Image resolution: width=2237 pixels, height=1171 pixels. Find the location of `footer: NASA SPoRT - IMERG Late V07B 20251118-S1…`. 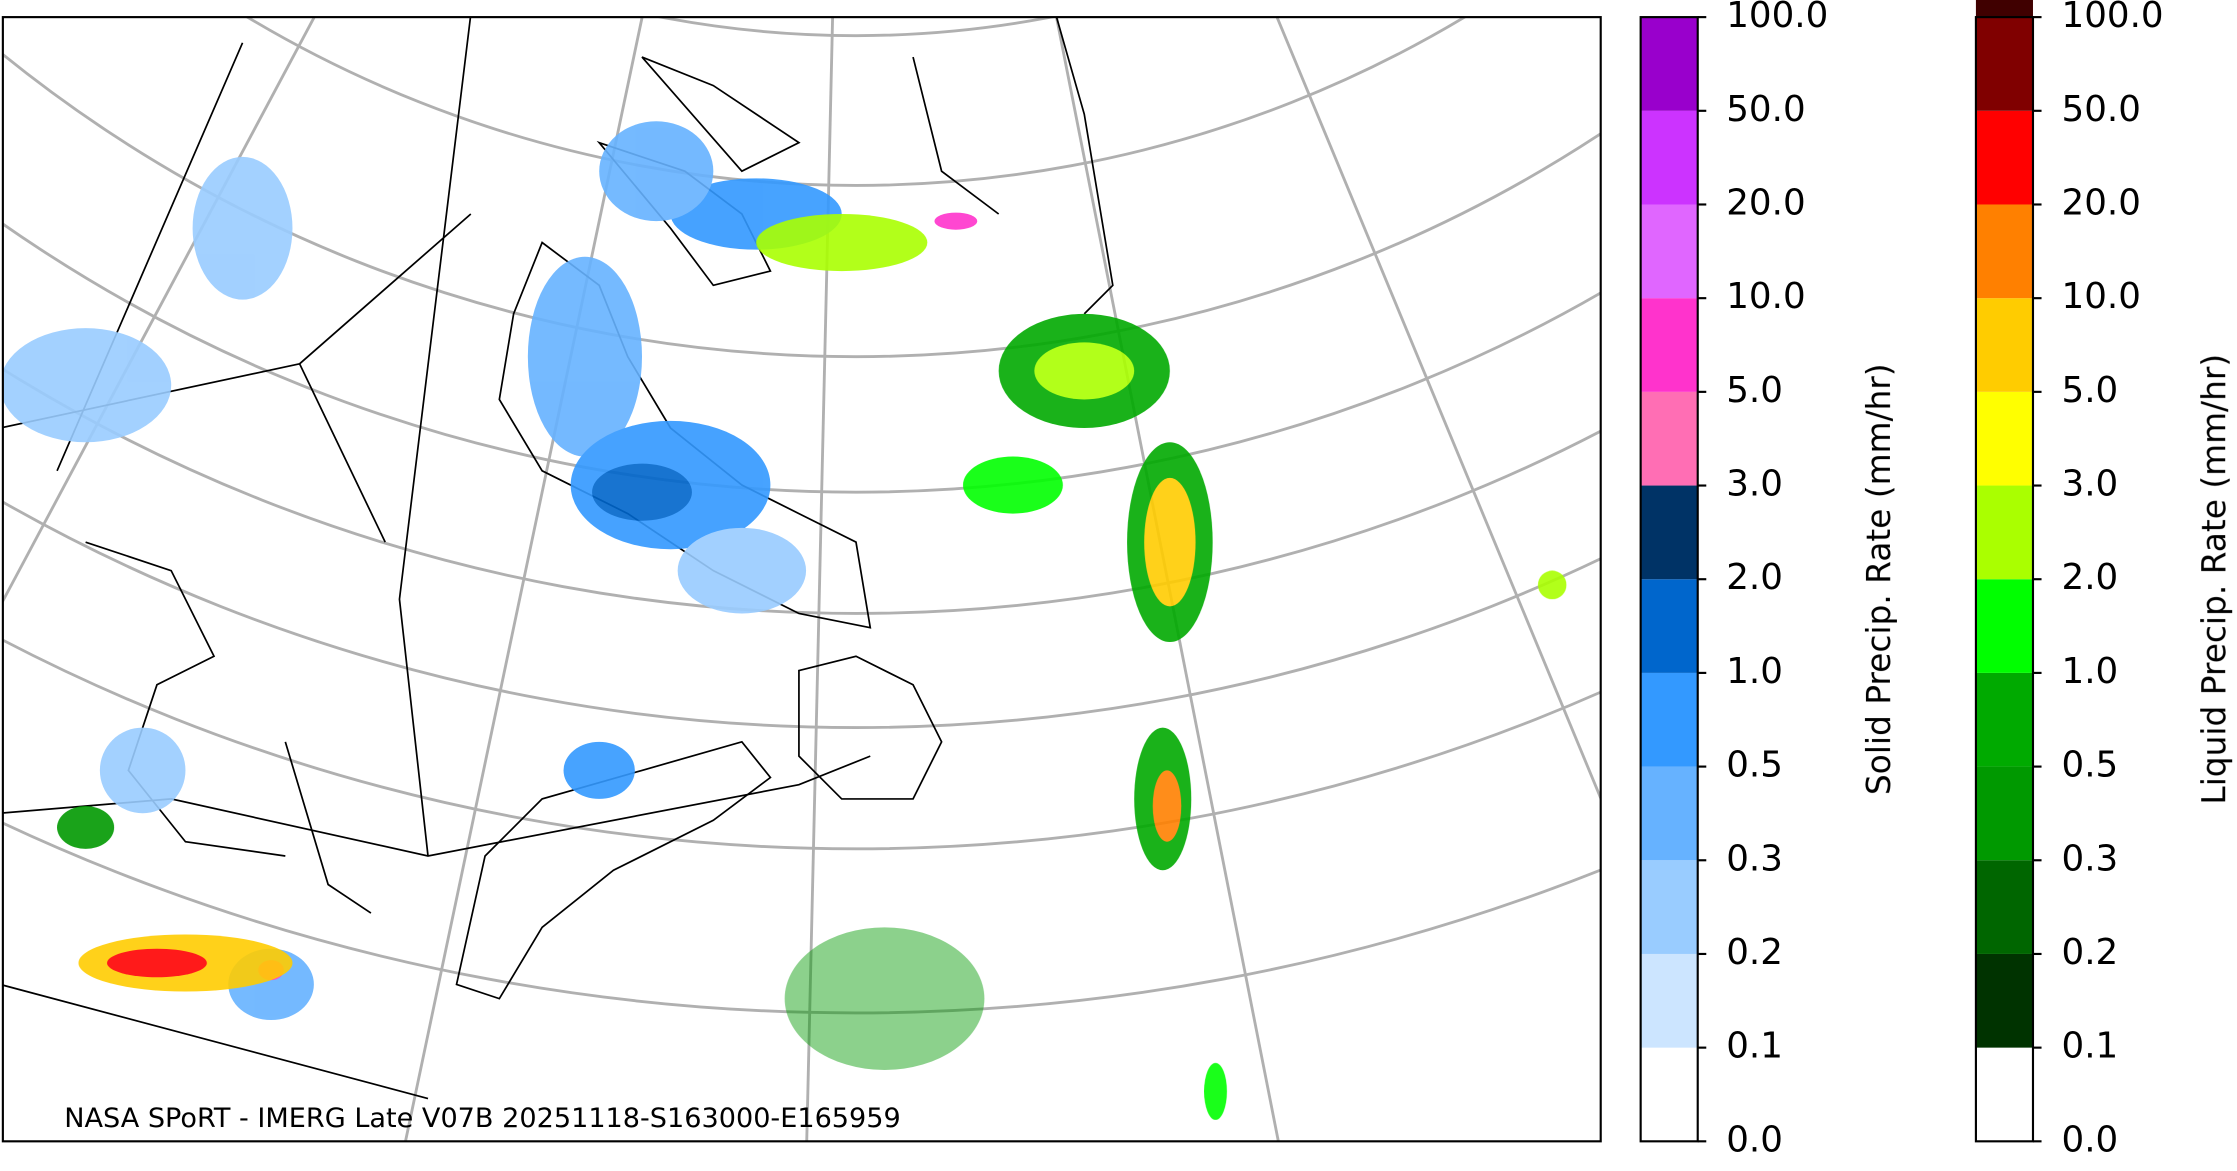

footer: NASA SPoRT - IMERG Late V07B 20251118-S1… is located at coordinates (482, 1118).